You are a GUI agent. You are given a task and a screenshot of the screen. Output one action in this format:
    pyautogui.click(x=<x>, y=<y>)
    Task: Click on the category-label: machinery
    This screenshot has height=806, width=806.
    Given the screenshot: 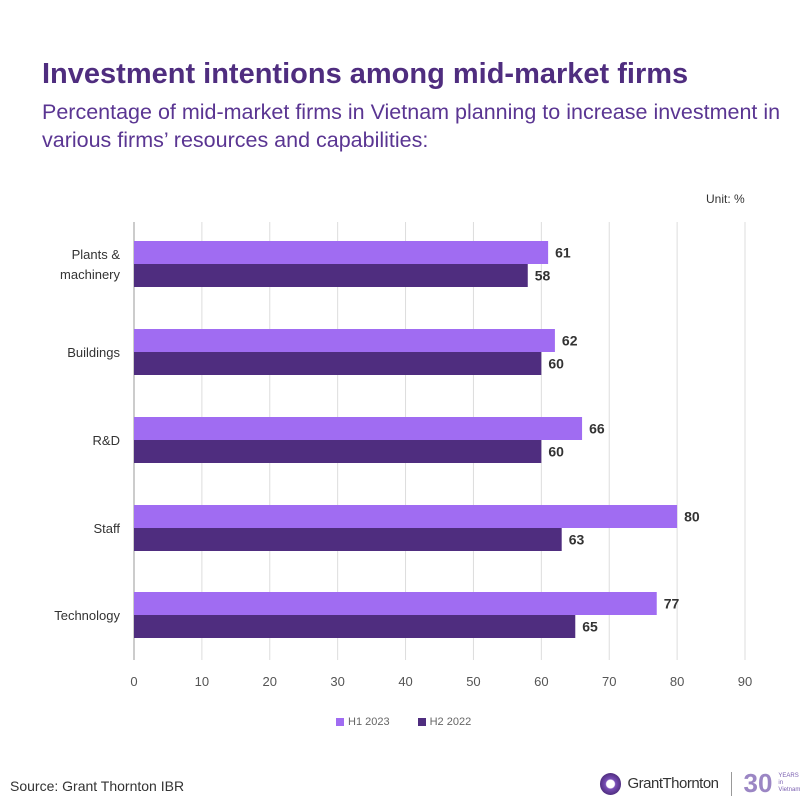 What is the action you would take?
    pyautogui.click(x=90, y=274)
    